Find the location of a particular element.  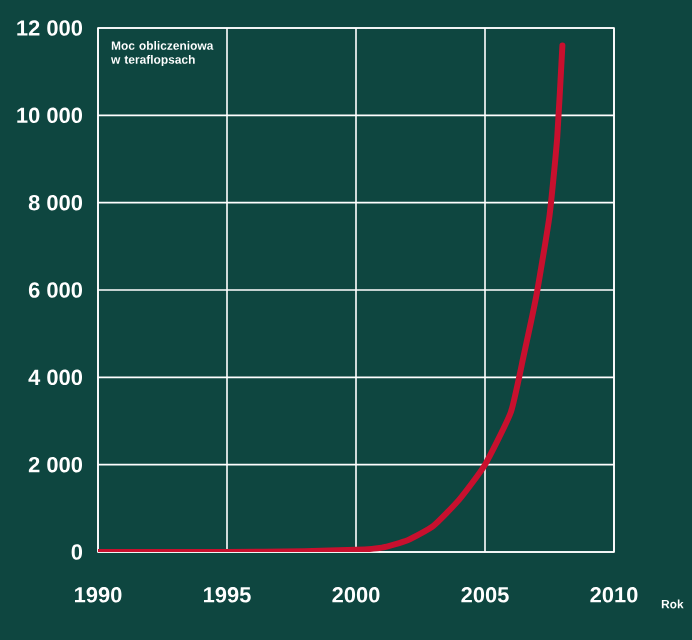

x-tick-label: 2000 is located at coordinates (356, 595).